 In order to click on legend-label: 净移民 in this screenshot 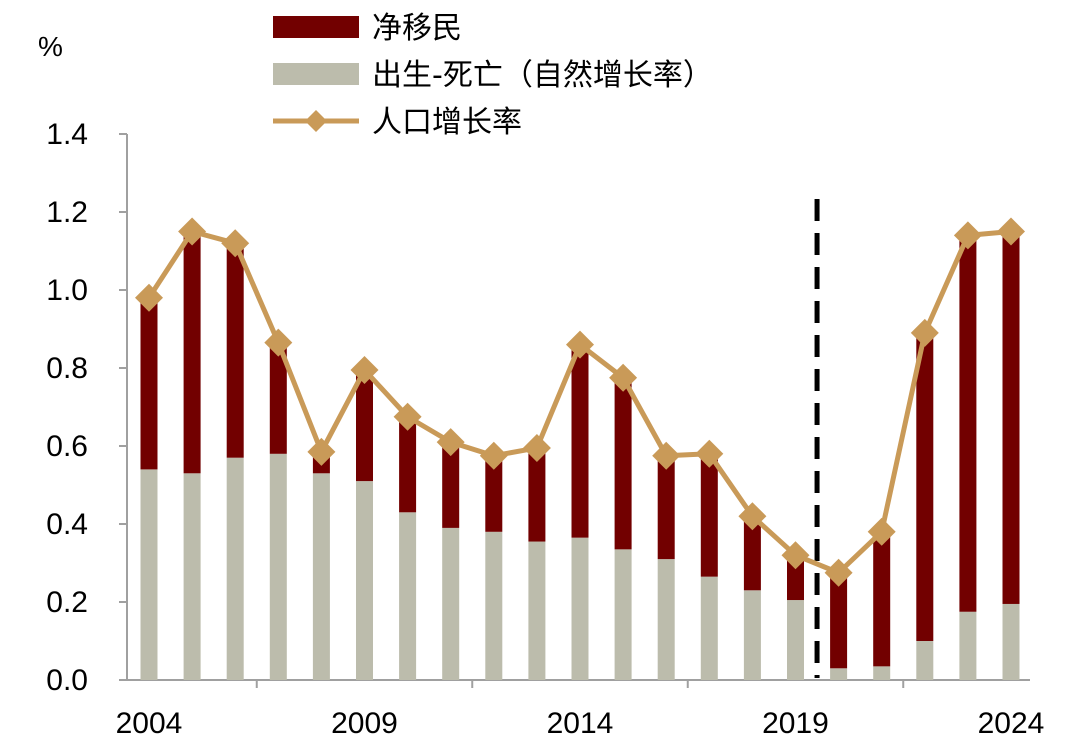, I will do `click(417, 28)`.